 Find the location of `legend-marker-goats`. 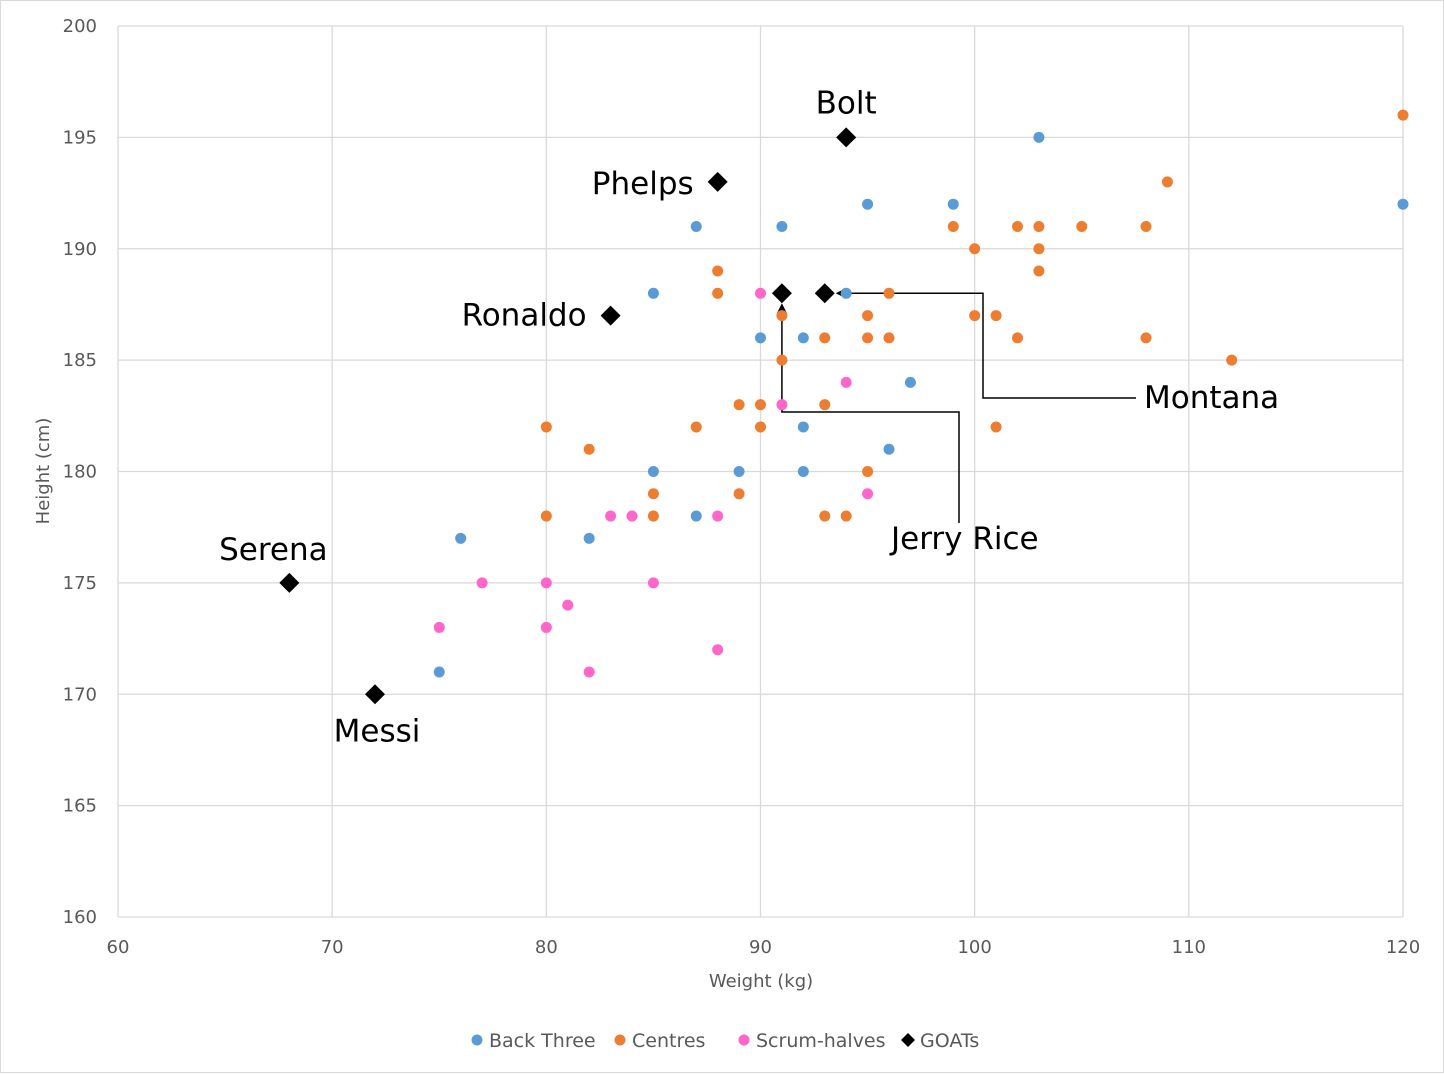

legend-marker-goats is located at coordinates (908, 1040).